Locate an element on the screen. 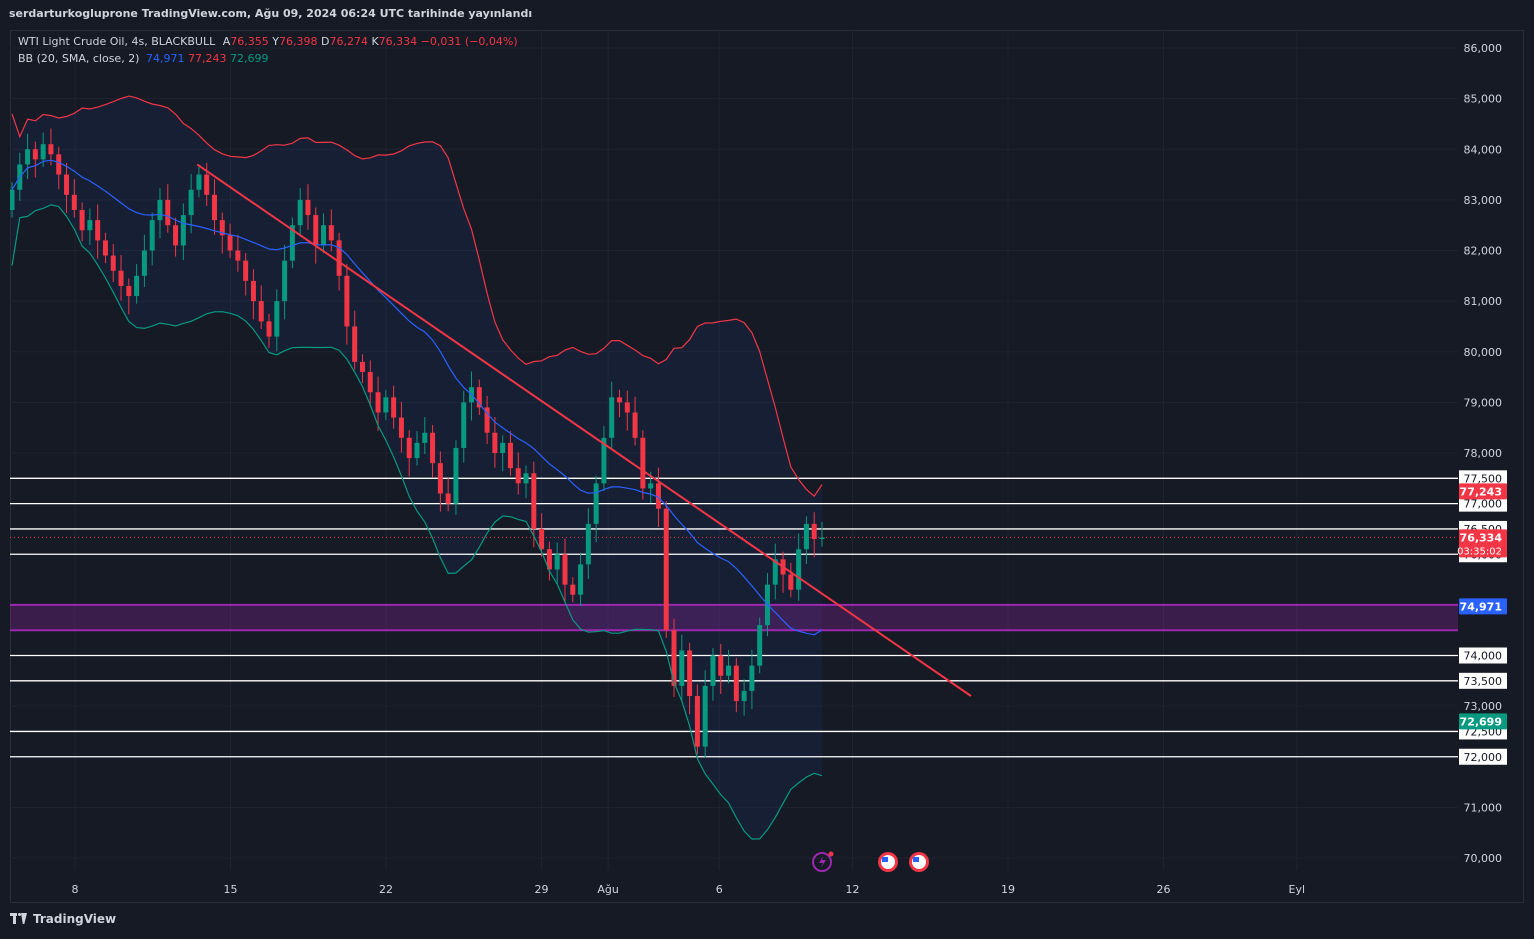  price-tick: 84,000 is located at coordinates (1483, 149).